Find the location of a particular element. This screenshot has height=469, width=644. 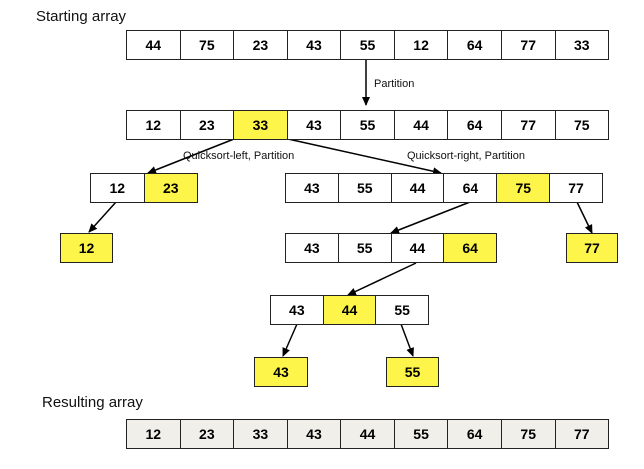

arrow-right-sub is located at coordinates (364, 157).